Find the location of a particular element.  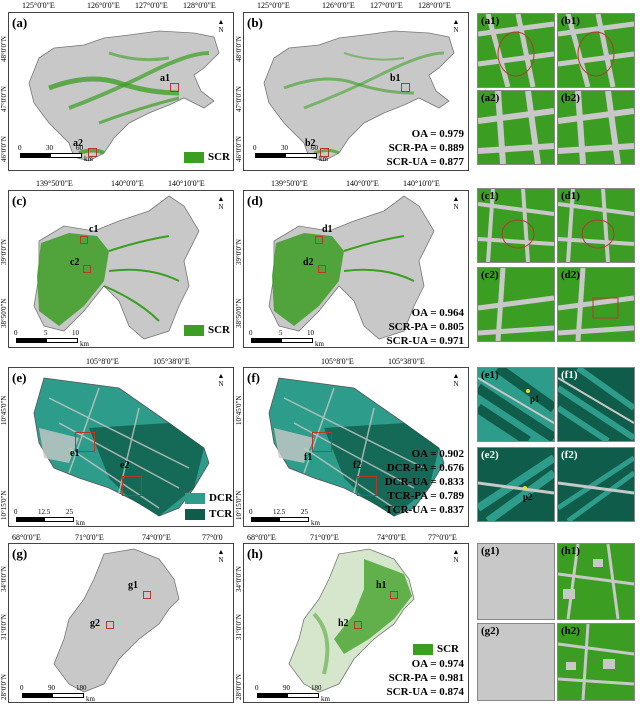

metric-dcr-pa: DCR-PA = 0.676 is located at coordinates (425, 468).